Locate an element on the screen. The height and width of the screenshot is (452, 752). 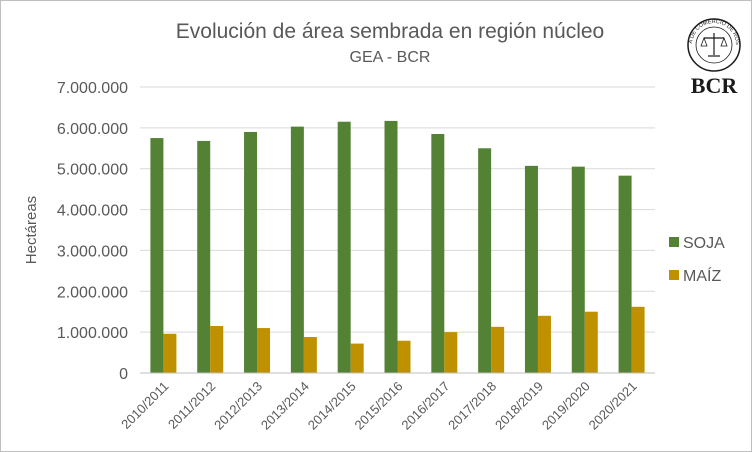
logo-name: BCR is located at coordinates (715, 85).